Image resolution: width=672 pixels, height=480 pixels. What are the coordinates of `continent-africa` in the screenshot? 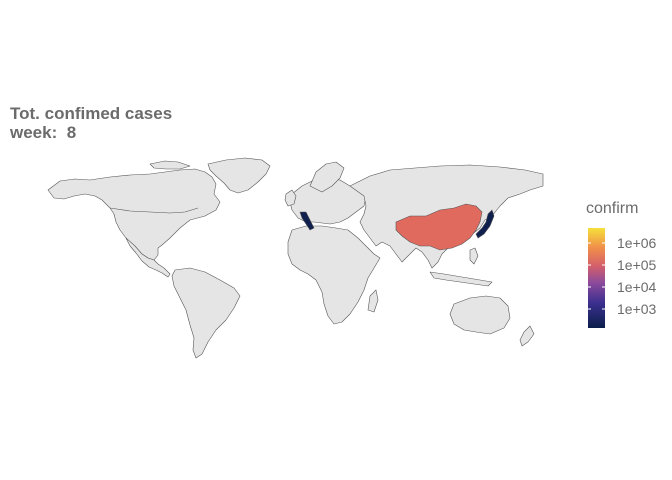 It's located at (334, 275).